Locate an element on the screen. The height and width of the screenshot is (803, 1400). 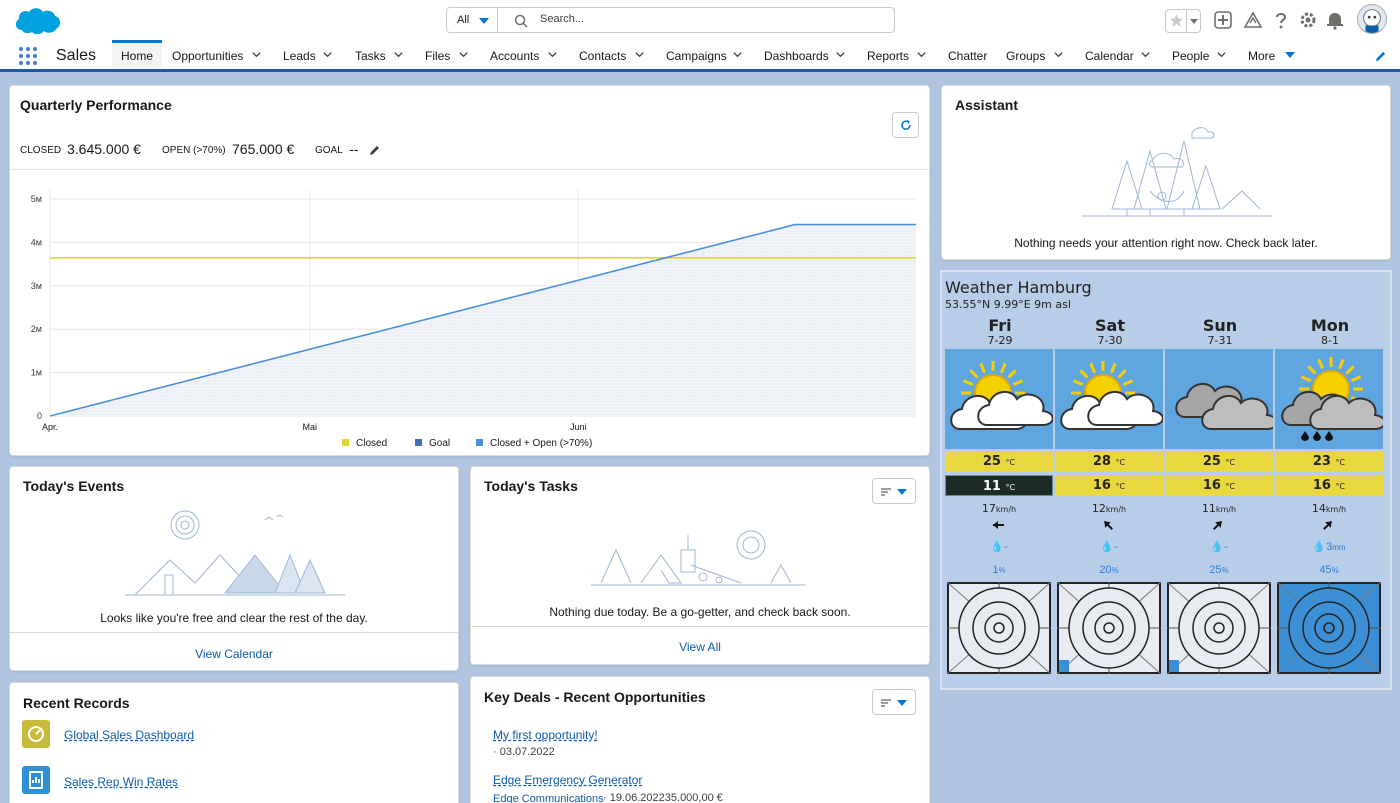
tab-more: More is located at coordinates (1262, 56).